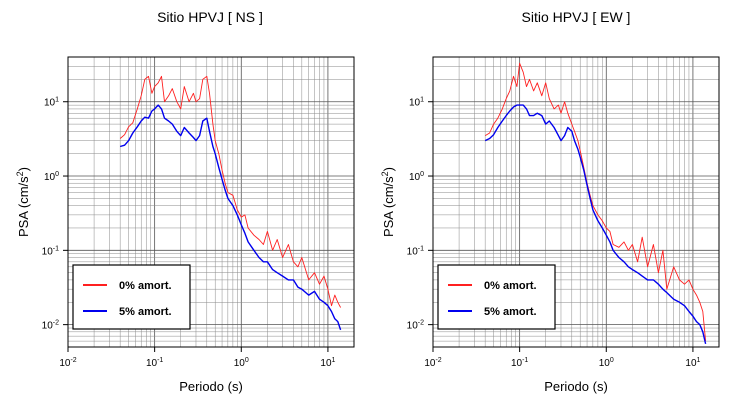 The image size is (730, 400). Describe the element at coordinates (576, 17) in the screenshot. I see `chart-title: Sitio HPVJ [ EW ]` at that location.